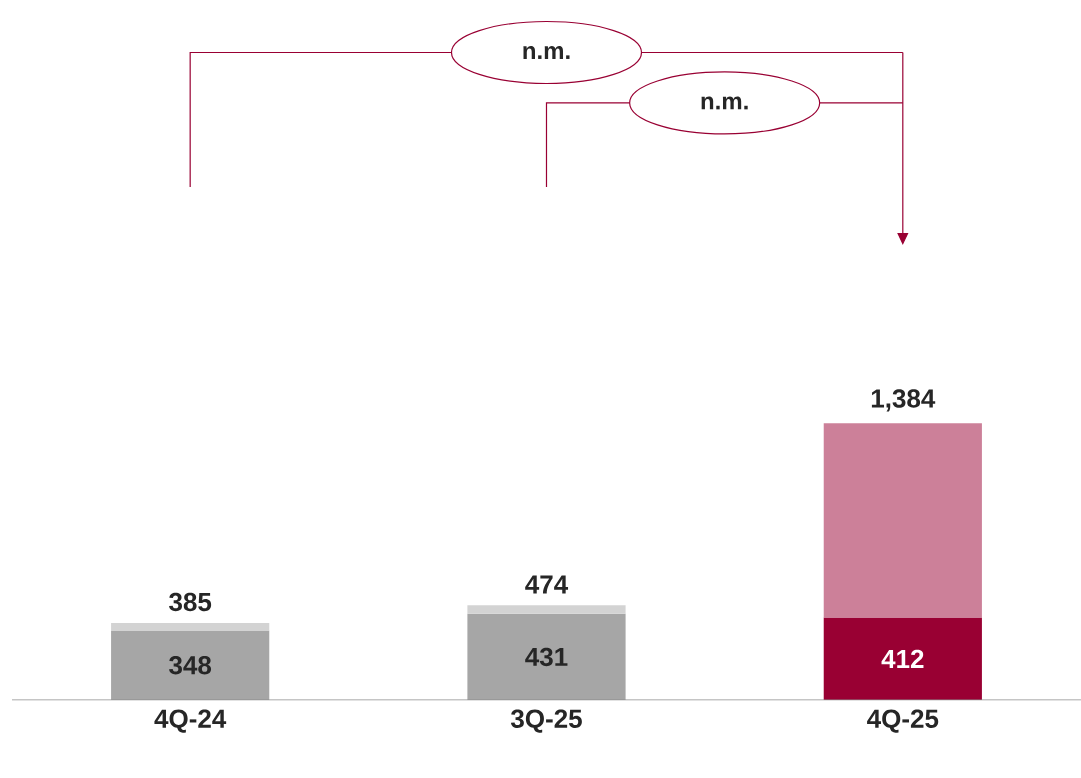 This screenshot has height=778, width=1081. What do you see at coordinates (190, 721) in the screenshot?
I see `x-tick-label: 4Q-24` at bounding box center [190, 721].